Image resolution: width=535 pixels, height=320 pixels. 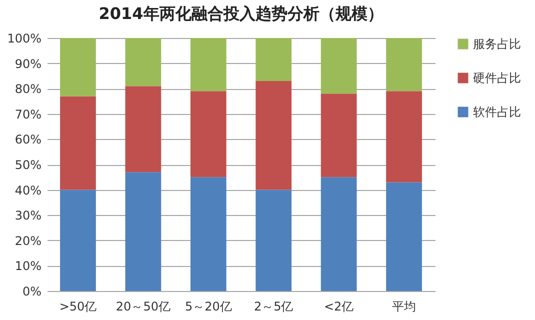 I want to click on x-tick-label: <2亿, so click(x=339, y=307).